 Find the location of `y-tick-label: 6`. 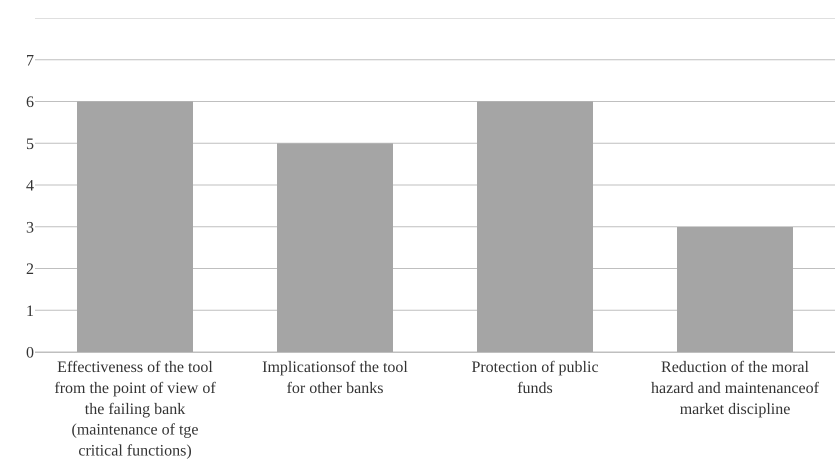

y-tick-label: 6 is located at coordinates (30, 103).